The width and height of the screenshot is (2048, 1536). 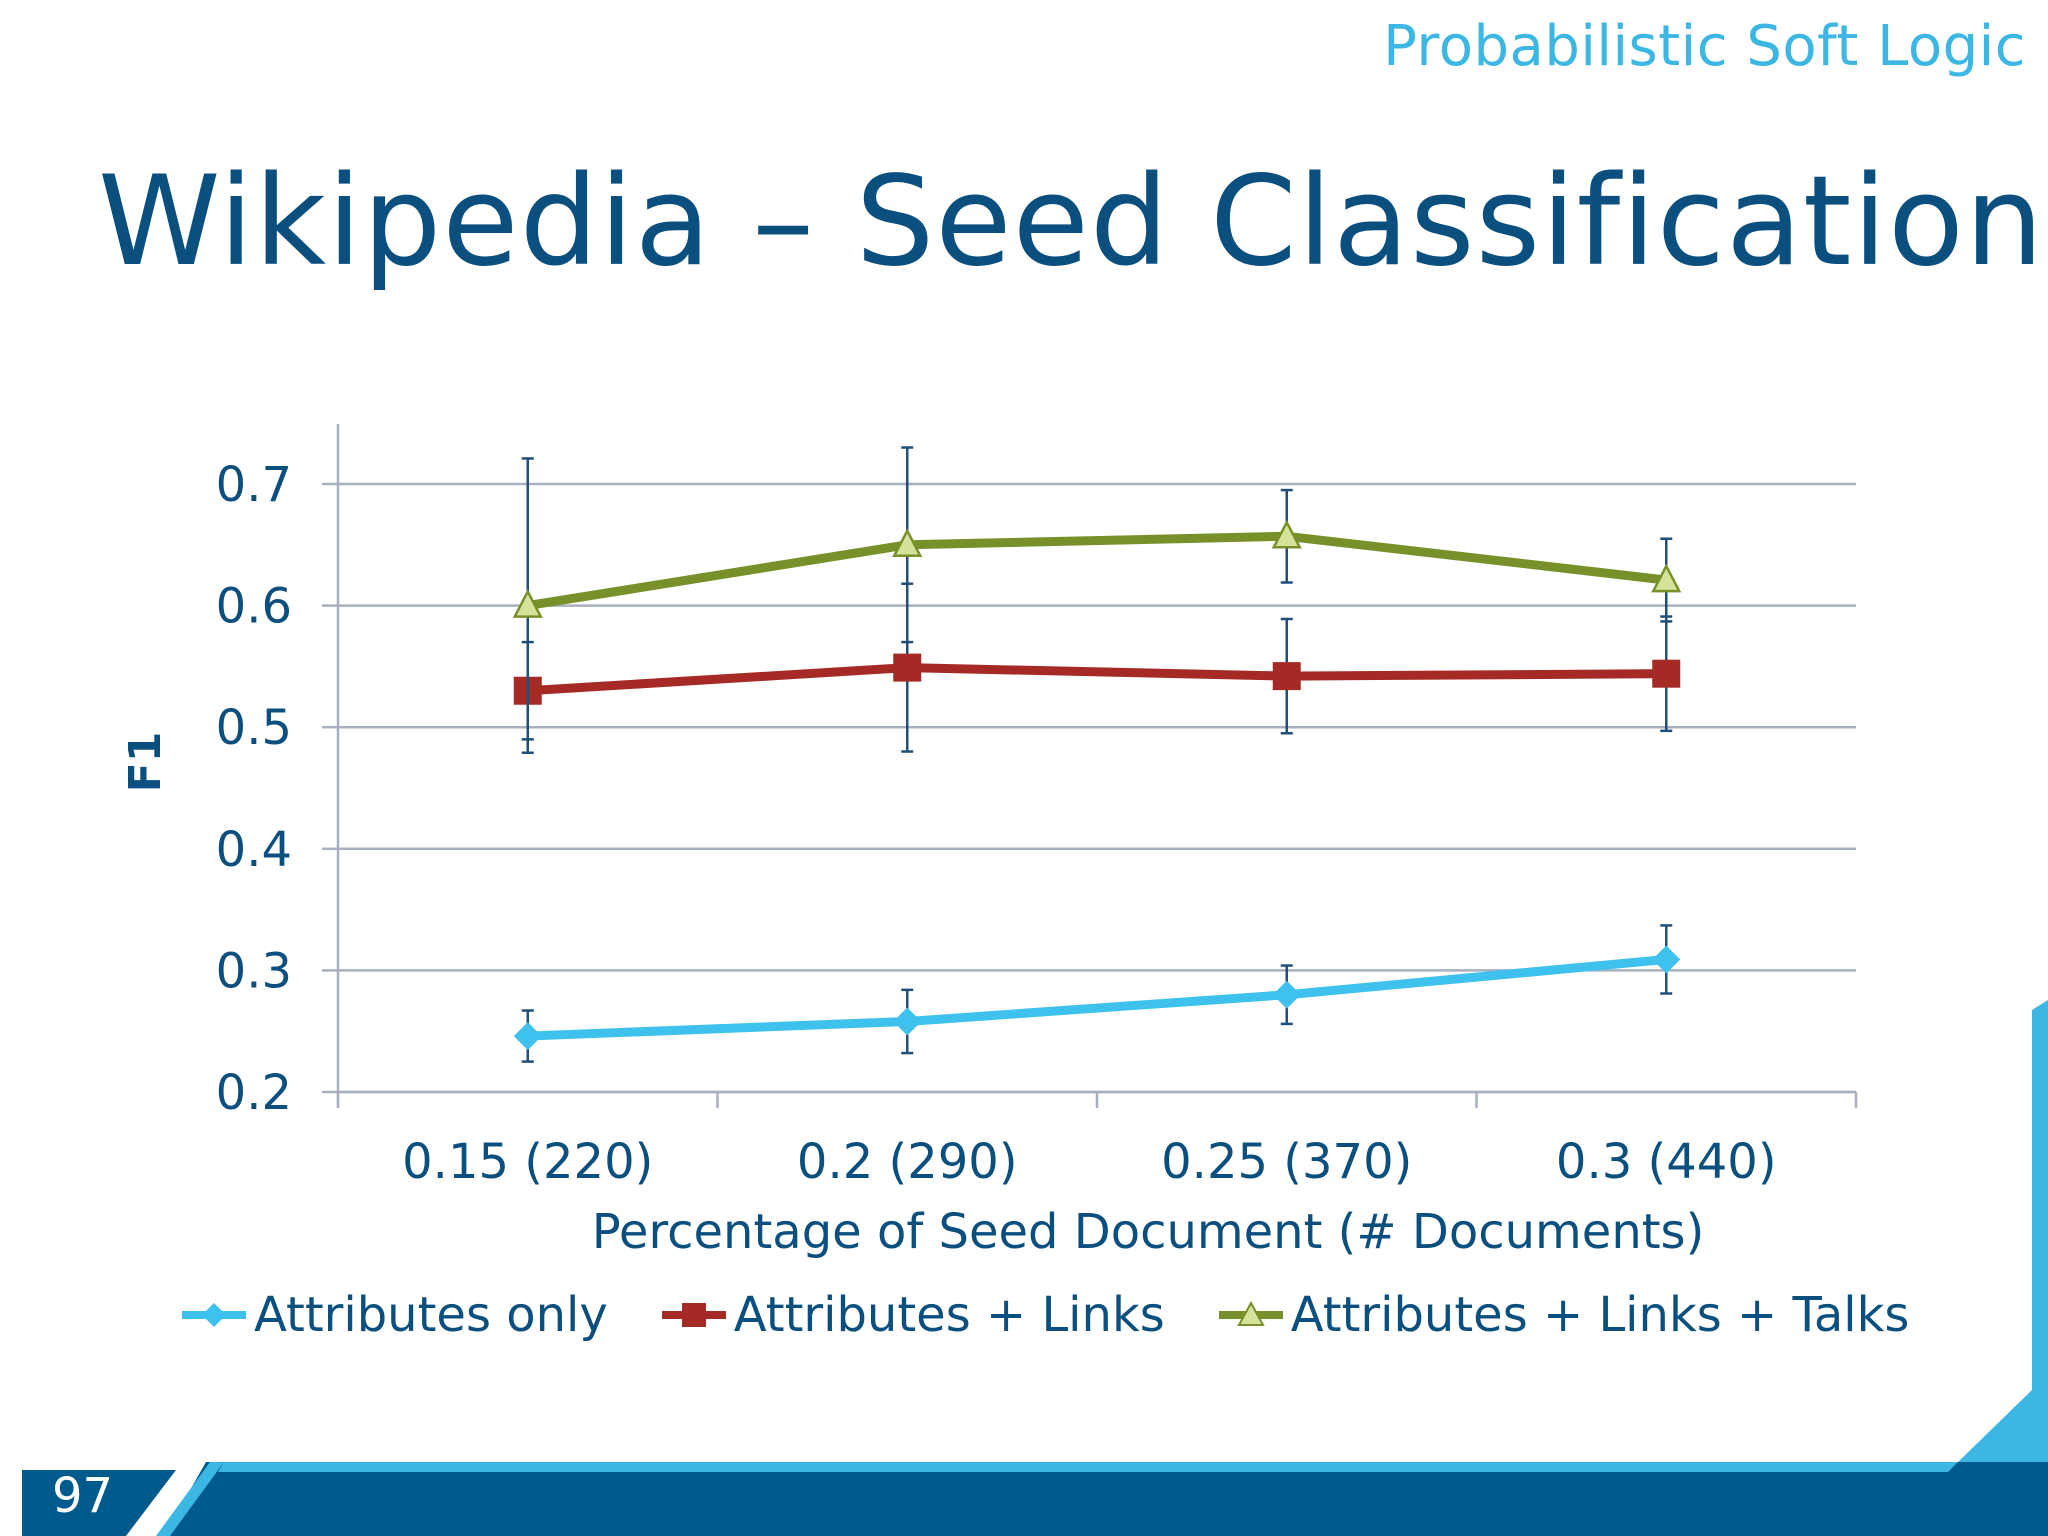 I want to click on footer-accent-left, so click(x=190, y=1499).